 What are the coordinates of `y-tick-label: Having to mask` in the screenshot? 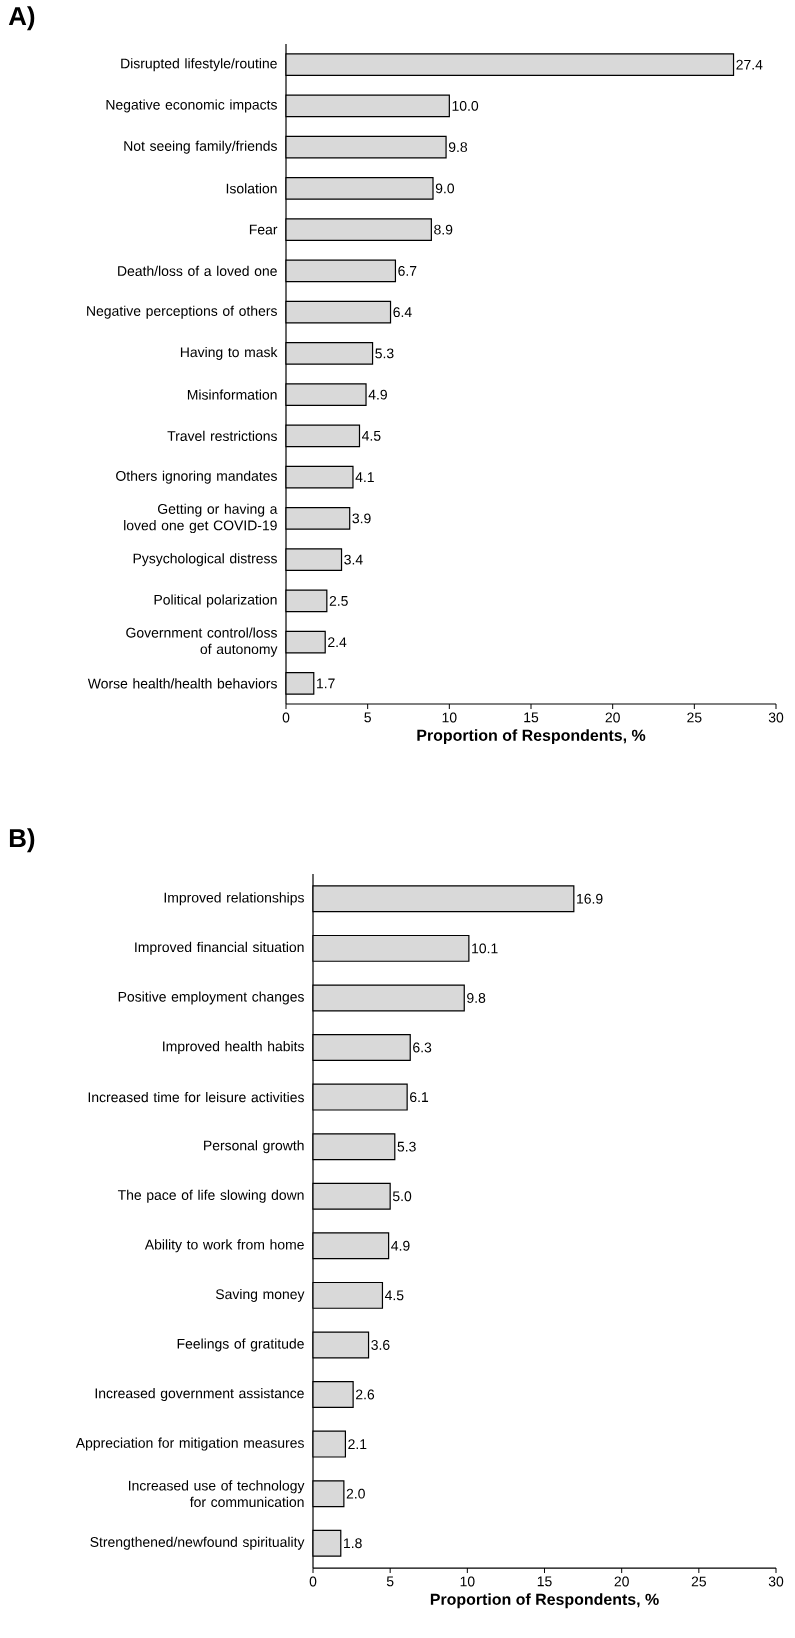 It's located at (229, 353).